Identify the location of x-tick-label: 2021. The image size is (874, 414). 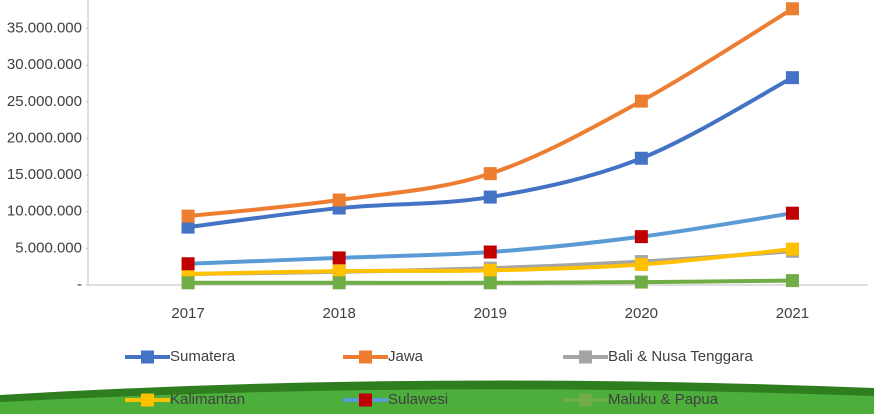
(792, 313).